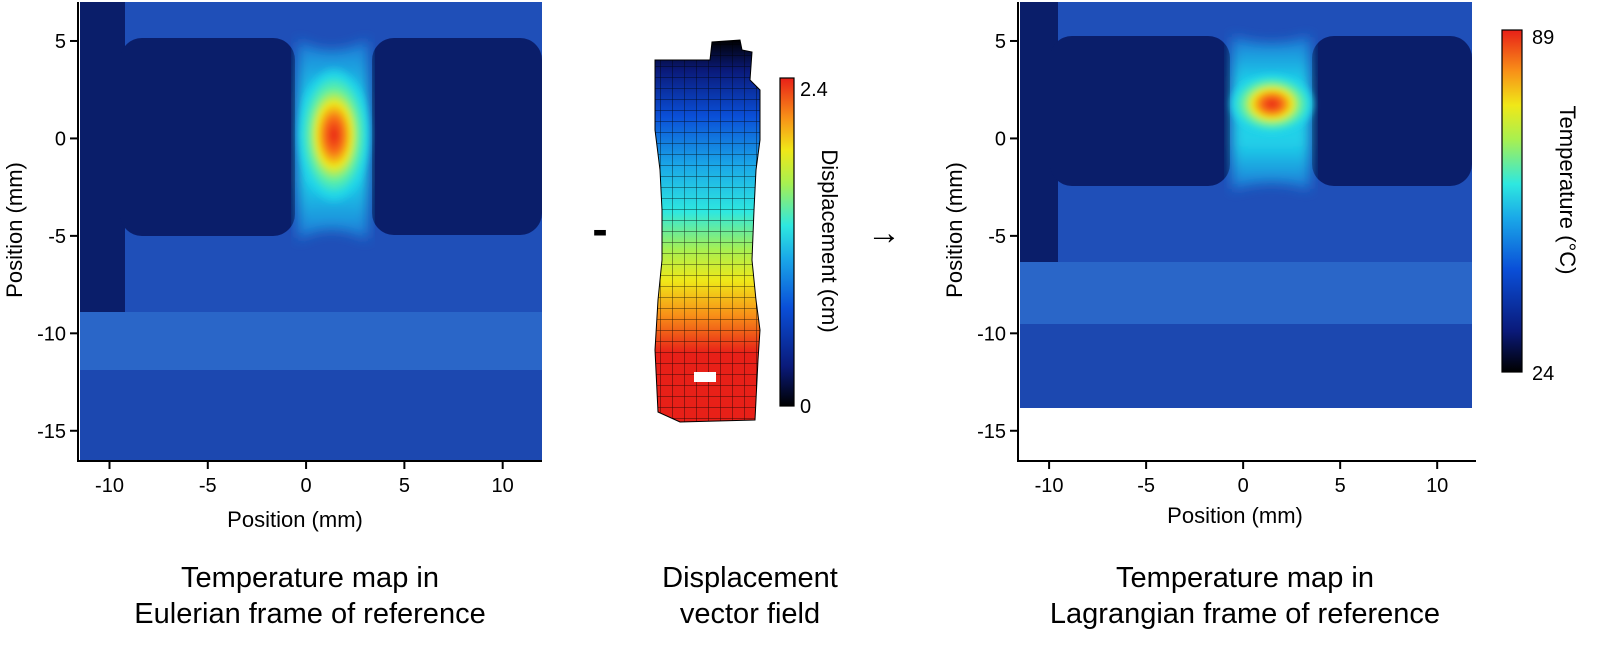 The width and height of the screenshot is (1600, 653). What do you see at coordinates (787, 242) in the screenshot?
I see `displacement-colorbar-gradient` at bounding box center [787, 242].